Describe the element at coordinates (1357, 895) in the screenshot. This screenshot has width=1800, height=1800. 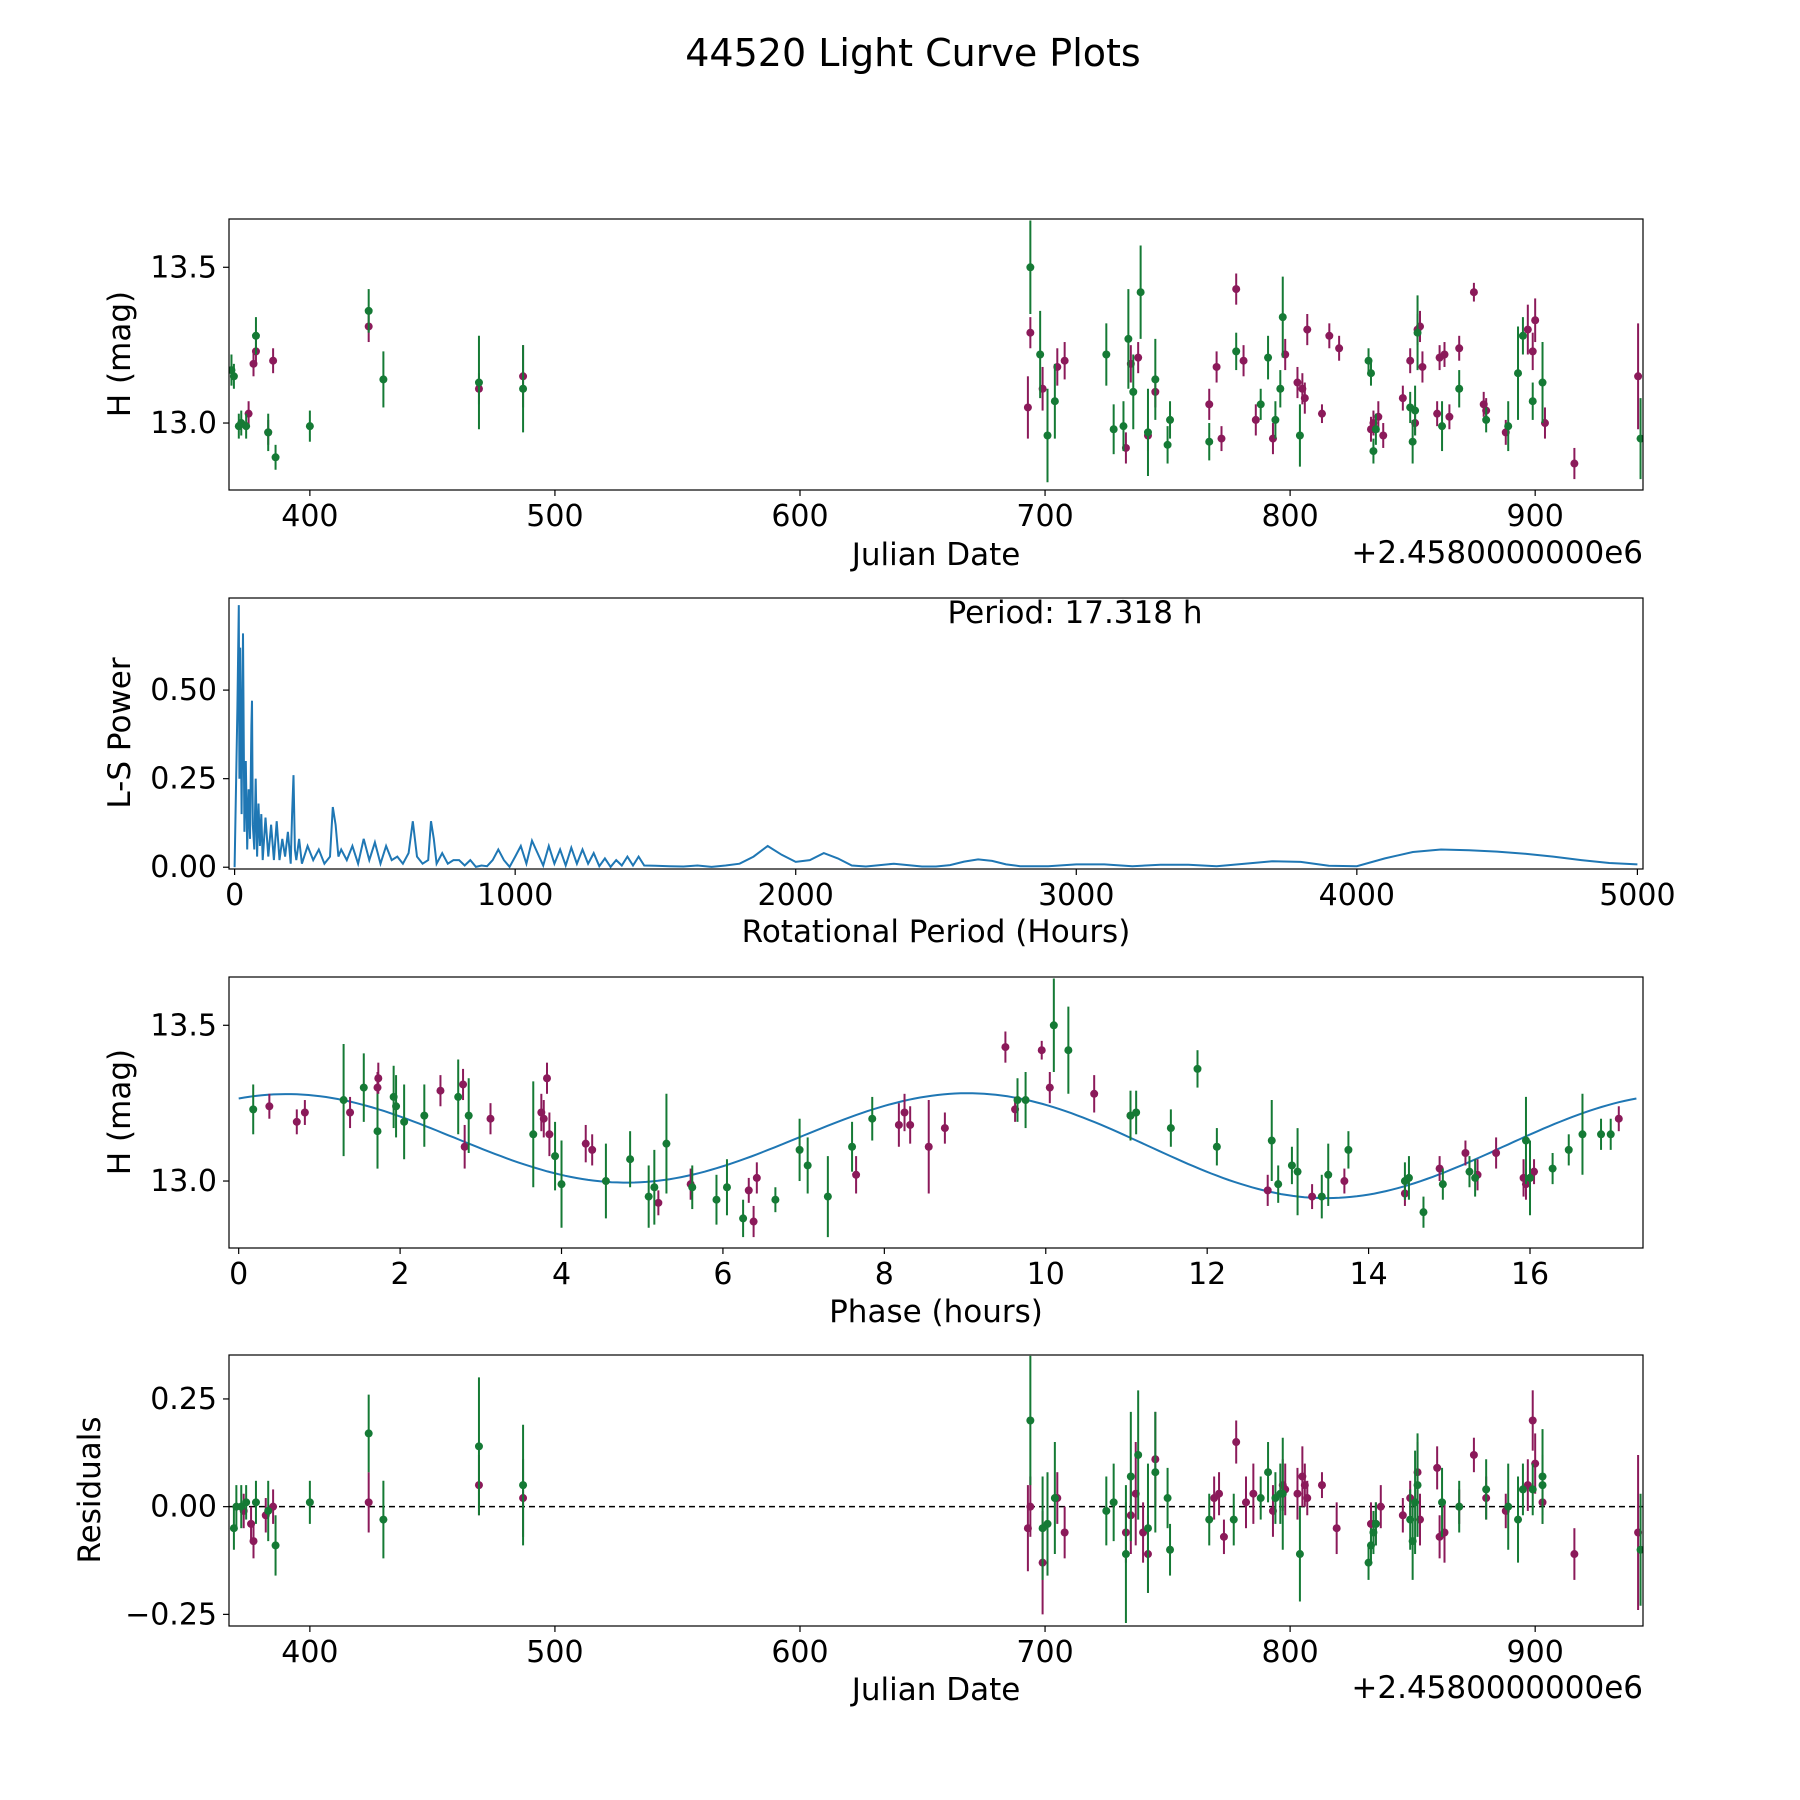
I see `x-tick-label: 4000` at that location.